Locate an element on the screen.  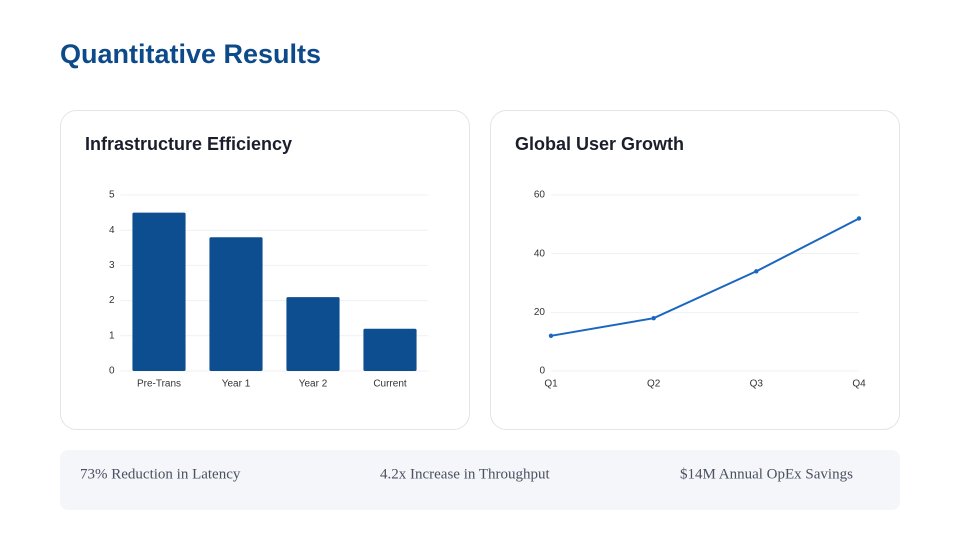
x-tick-label: Q2 is located at coordinates (654, 384).